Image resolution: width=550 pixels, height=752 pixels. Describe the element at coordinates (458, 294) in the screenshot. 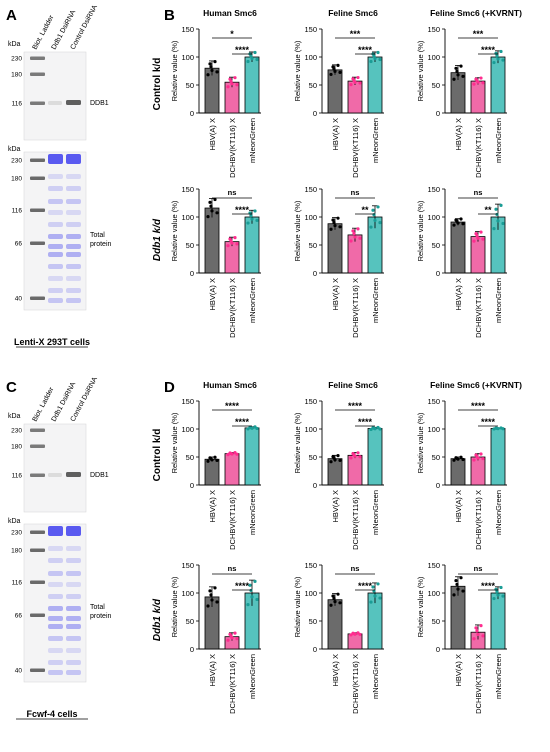

I see `x-tick-label: HBV(A) X` at that location.